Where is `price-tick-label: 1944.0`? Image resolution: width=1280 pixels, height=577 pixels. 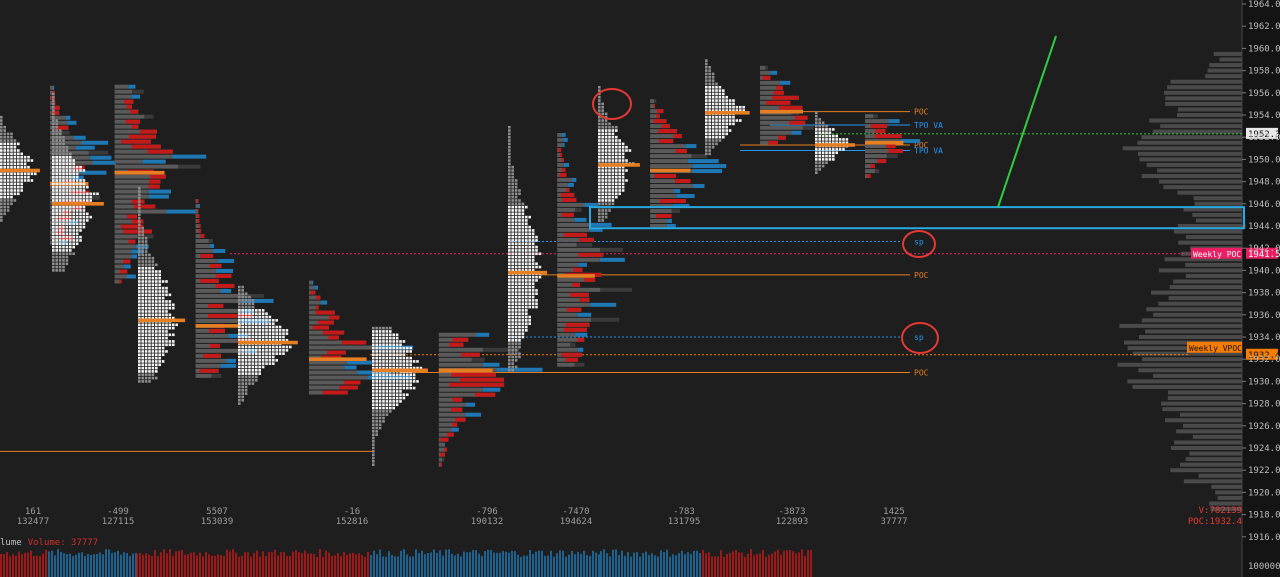 price-tick-label: 1944.0 is located at coordinates (1264, 227).